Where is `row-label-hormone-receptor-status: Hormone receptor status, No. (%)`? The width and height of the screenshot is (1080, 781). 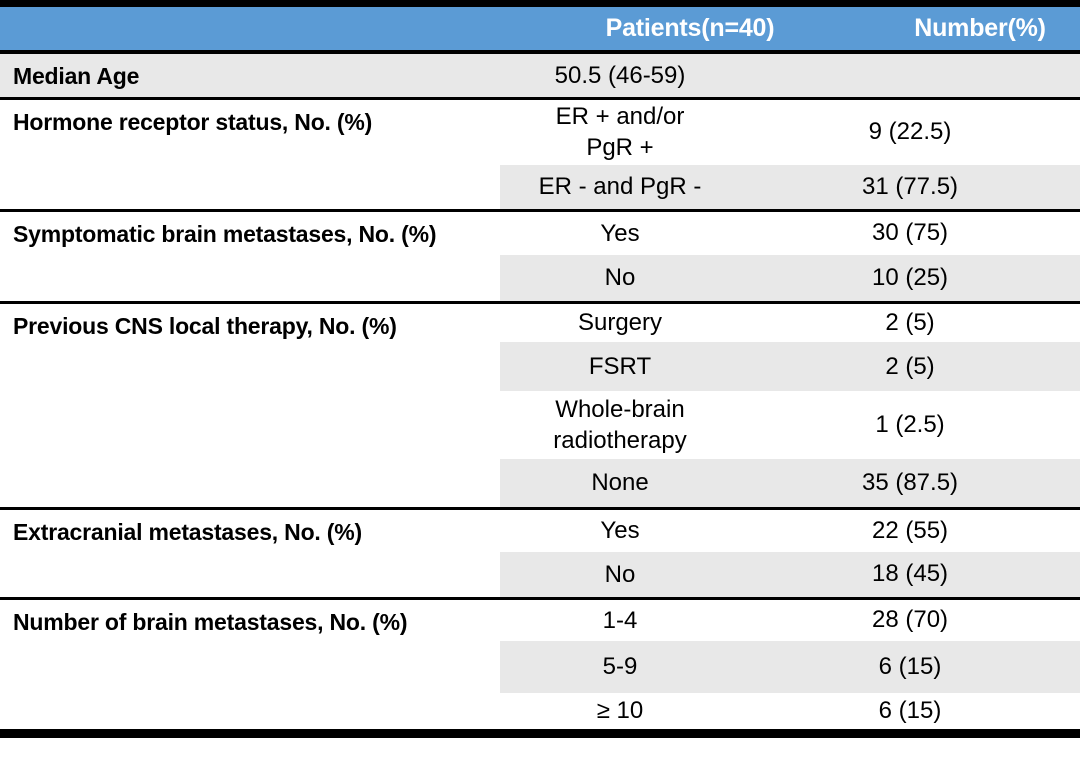
row-label-hormone-receptor-status: Hormone receptor status, No. (%) is located at coordinates (250, 153).